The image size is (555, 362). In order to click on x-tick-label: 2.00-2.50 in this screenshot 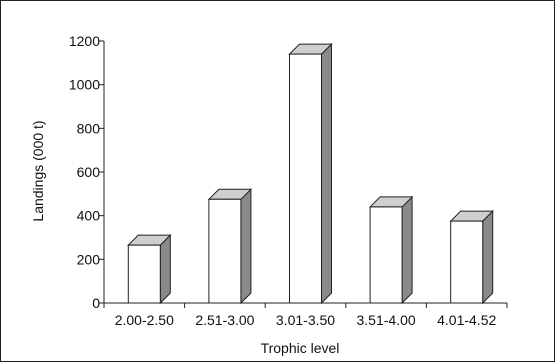, I will do `click(144, 320)`.